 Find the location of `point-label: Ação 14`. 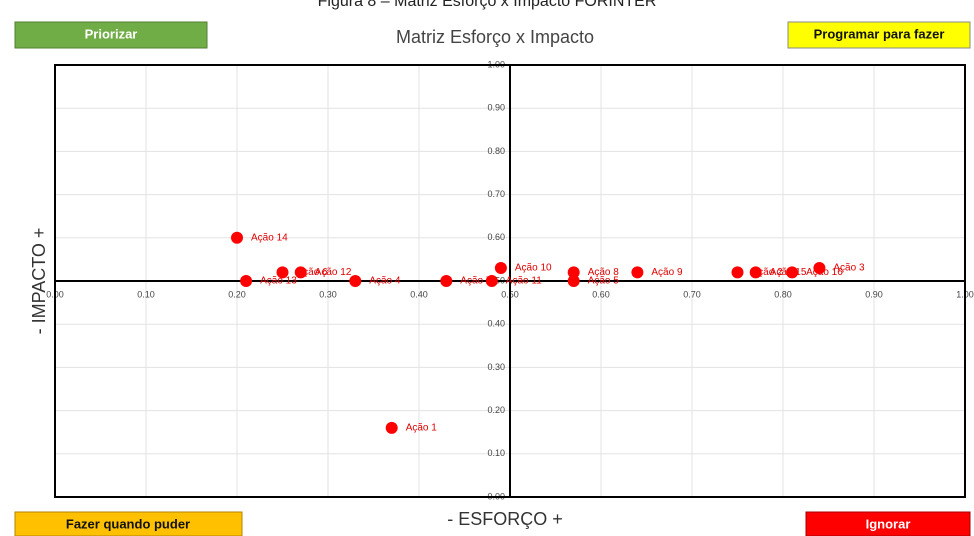

point-label: Ação 14 is located at coordinates (269, 237).